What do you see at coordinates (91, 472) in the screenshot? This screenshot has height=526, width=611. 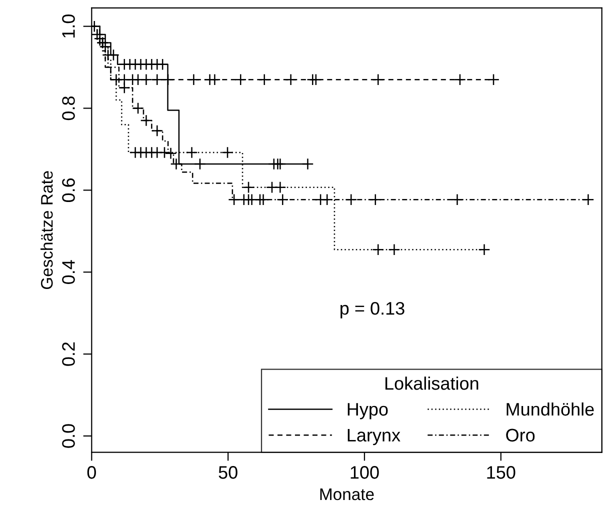 I see `x-tick-label: 0` at bounding box center [91, 472].